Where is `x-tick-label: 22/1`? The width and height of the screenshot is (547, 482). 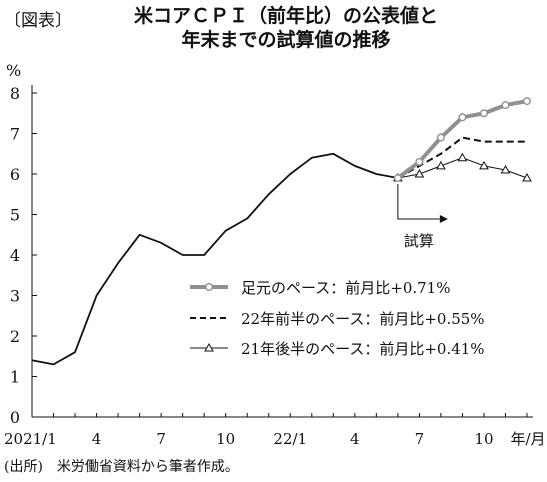 x-tick-label: 22/1 is located at coordinates (290, 439).